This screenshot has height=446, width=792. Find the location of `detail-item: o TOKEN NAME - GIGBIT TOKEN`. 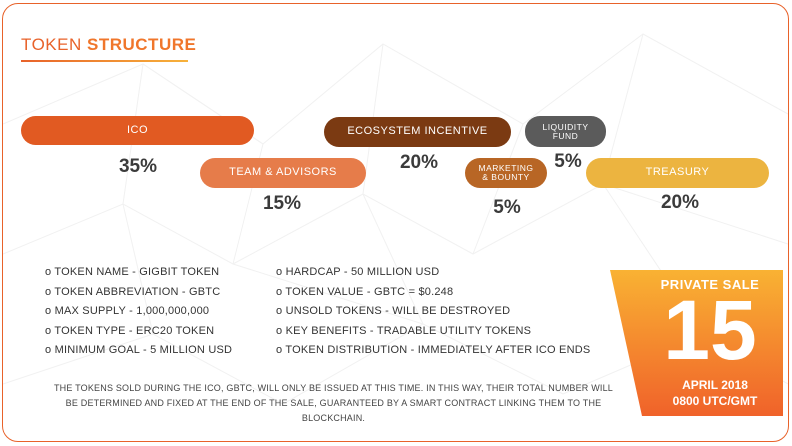

detail-item: o TOKEN NAME - GIGBIT TOKEN is located at coordinates (132, 272).